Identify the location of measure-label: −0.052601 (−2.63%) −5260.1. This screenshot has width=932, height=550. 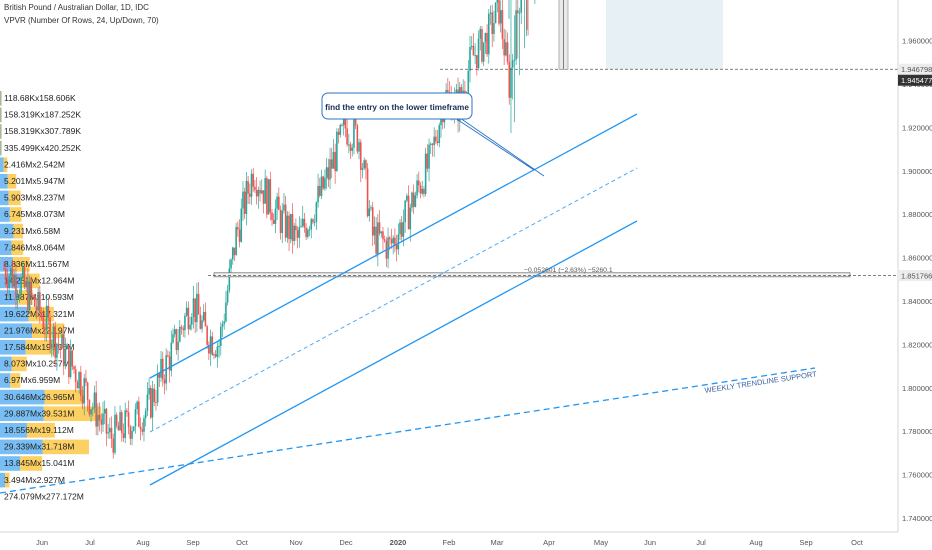
(568, 270).